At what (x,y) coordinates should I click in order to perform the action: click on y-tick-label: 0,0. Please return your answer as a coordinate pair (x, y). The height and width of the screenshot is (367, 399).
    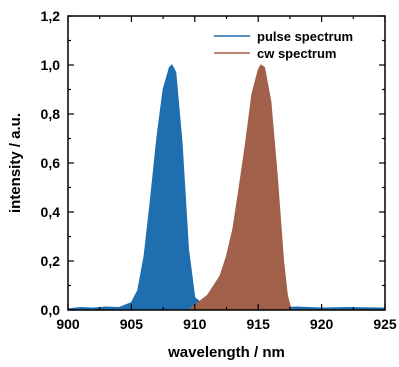
    Looking at the image, I should click on (51, 310).